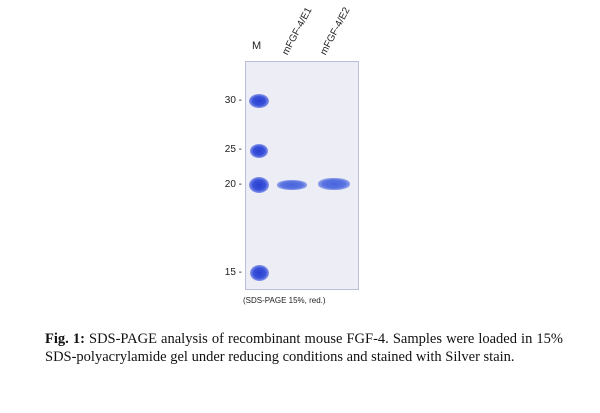 This screenshot has width=600, height=413. What do you see at coordinates (297, 31) in the screenshot?
I see `lane-label-e1: mFGF-4/E1` at bounding box center [297, 31].